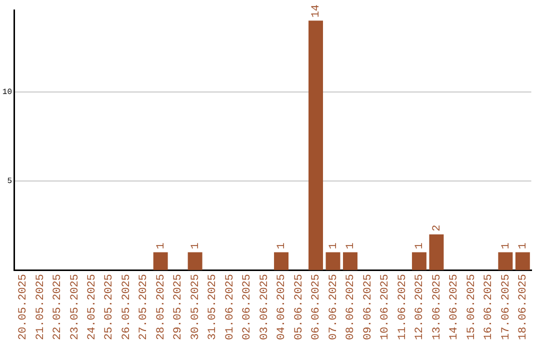 Image resolution: width=540 pixels, height=340 pixels. Describe the element at coordinates (92, 307) in the screenshot. I see `x-tick-label: 24.05.2025` at that location.